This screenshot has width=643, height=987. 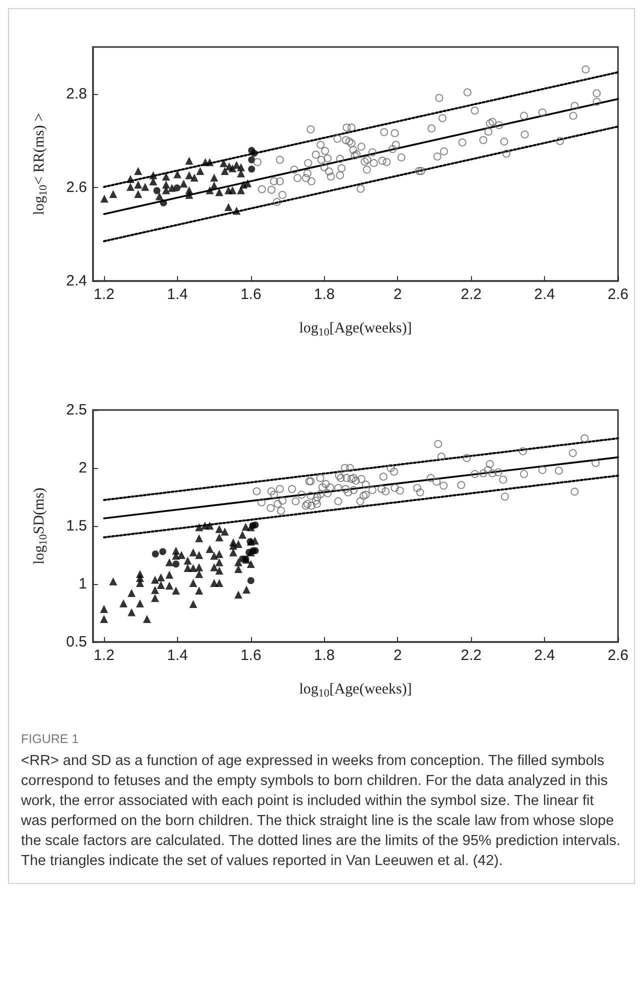 What do you see at coordinates (41, 164) in the screenshot?
I see `y-axis-title: log10< RR(ms) >` at bounding box center [41, 164].